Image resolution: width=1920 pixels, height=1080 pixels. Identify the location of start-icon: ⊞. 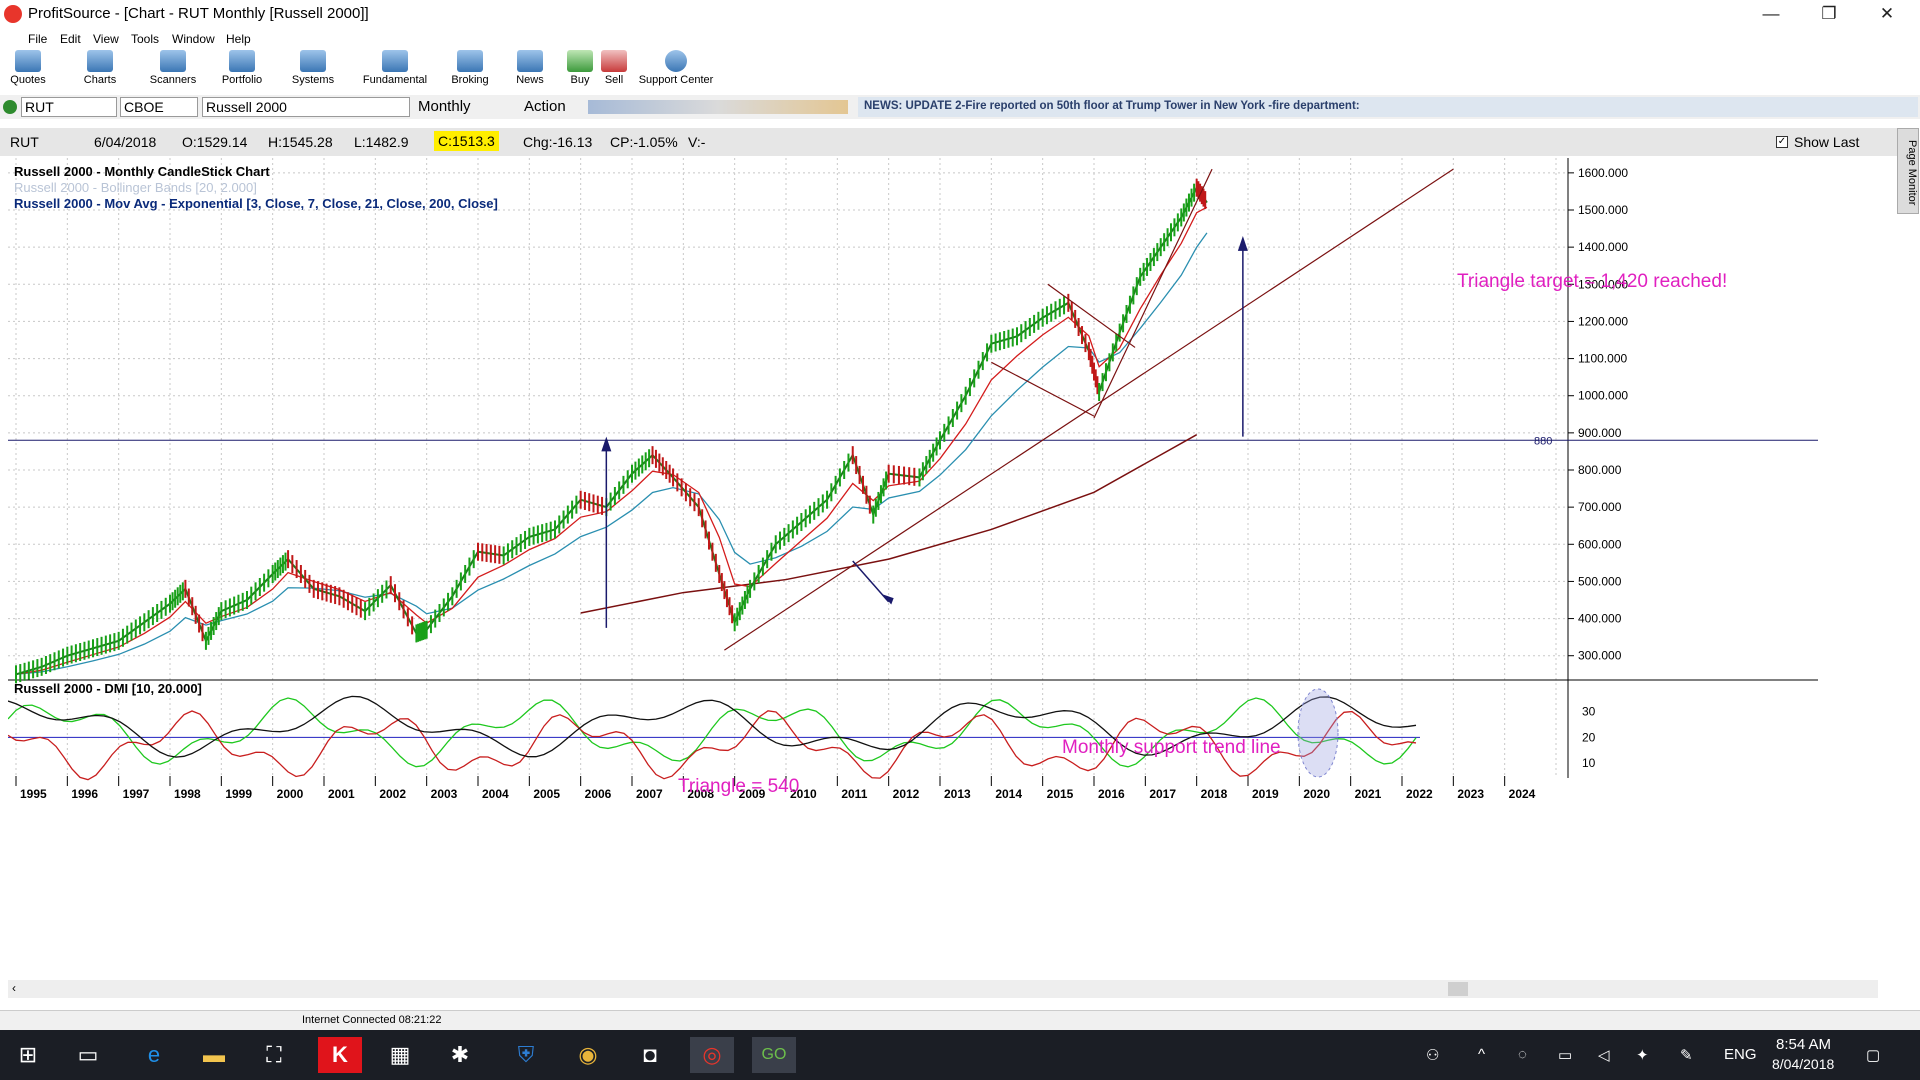
(28, 1054).